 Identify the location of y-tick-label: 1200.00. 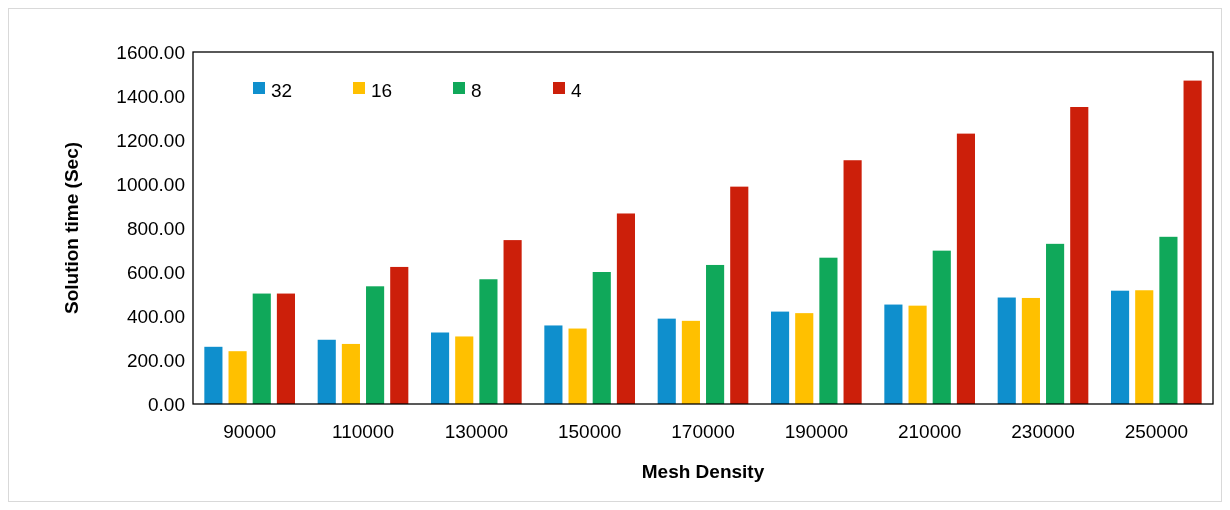
(150, 140).